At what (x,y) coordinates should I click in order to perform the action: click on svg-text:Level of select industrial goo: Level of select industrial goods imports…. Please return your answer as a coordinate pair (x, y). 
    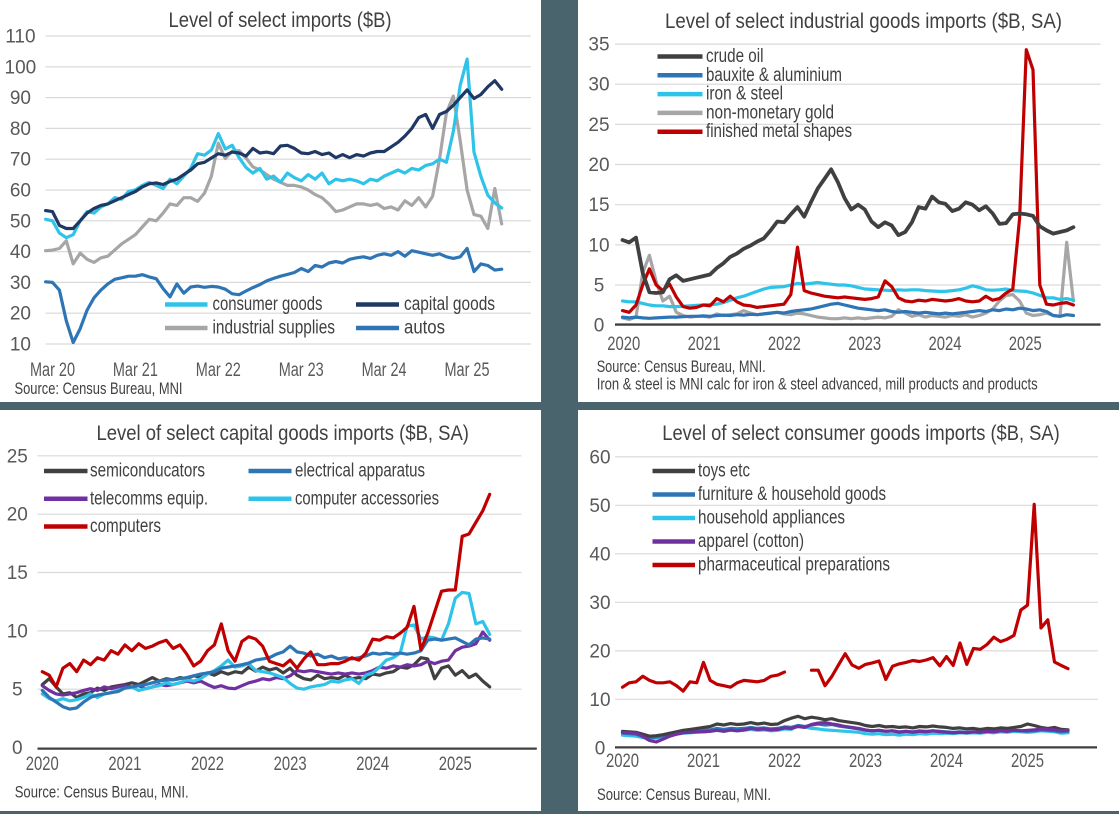
    Looking at the image, I should click on (863, 21).